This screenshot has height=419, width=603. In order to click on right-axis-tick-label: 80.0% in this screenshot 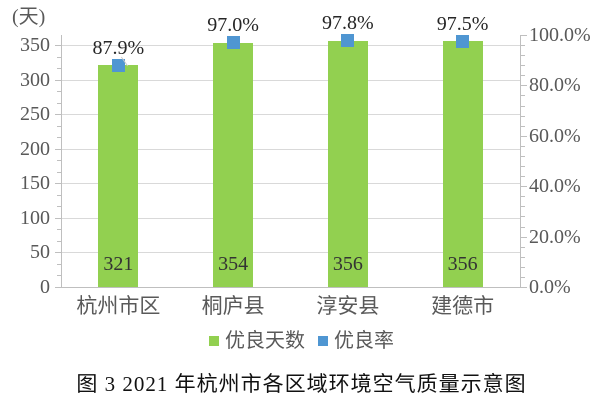, I will do `click(555, 85)`.